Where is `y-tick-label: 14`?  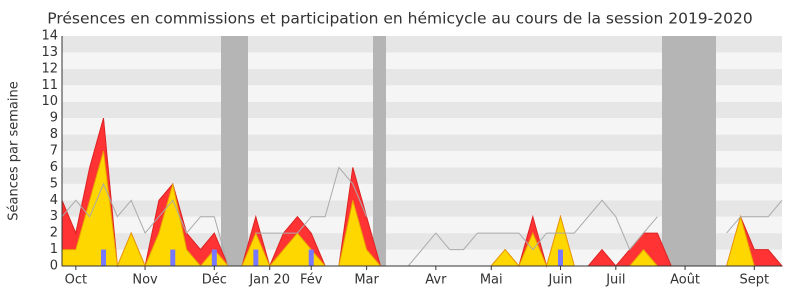
y-tick-label: 14 is located at coordinates (49, 36).